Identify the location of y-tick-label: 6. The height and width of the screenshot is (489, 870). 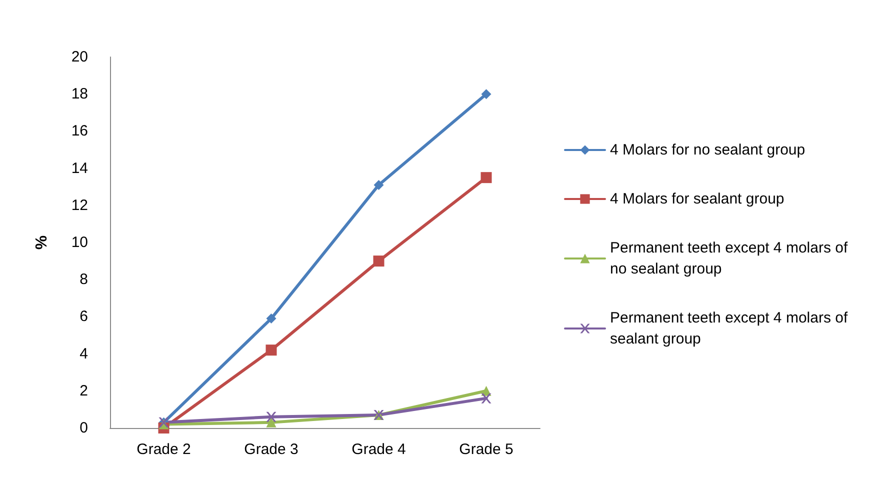
(84, 317).